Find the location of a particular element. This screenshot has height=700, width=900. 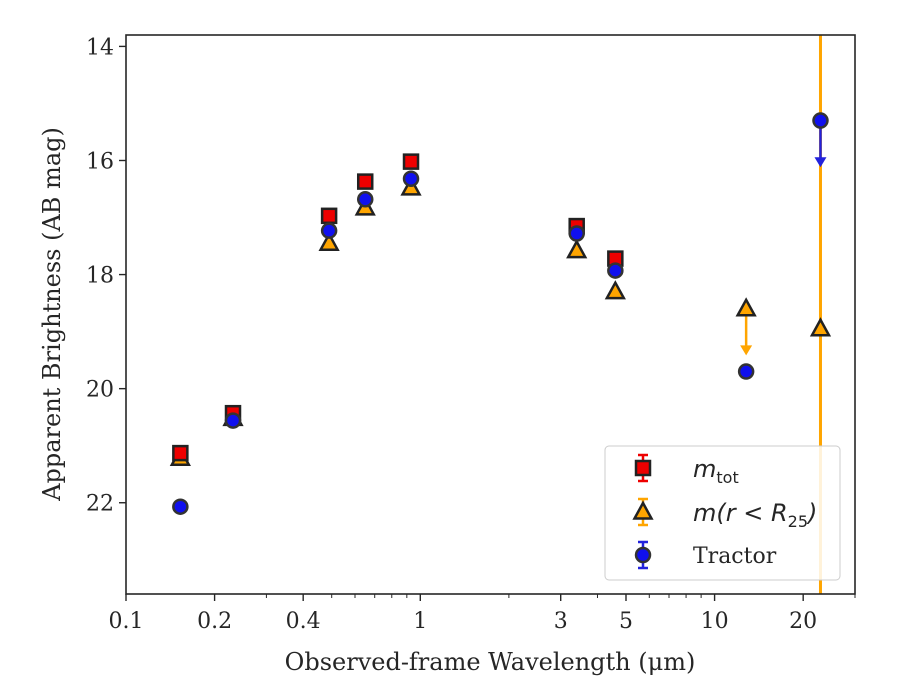

x-tick-label: 20 is located at coordinates (803, 621).